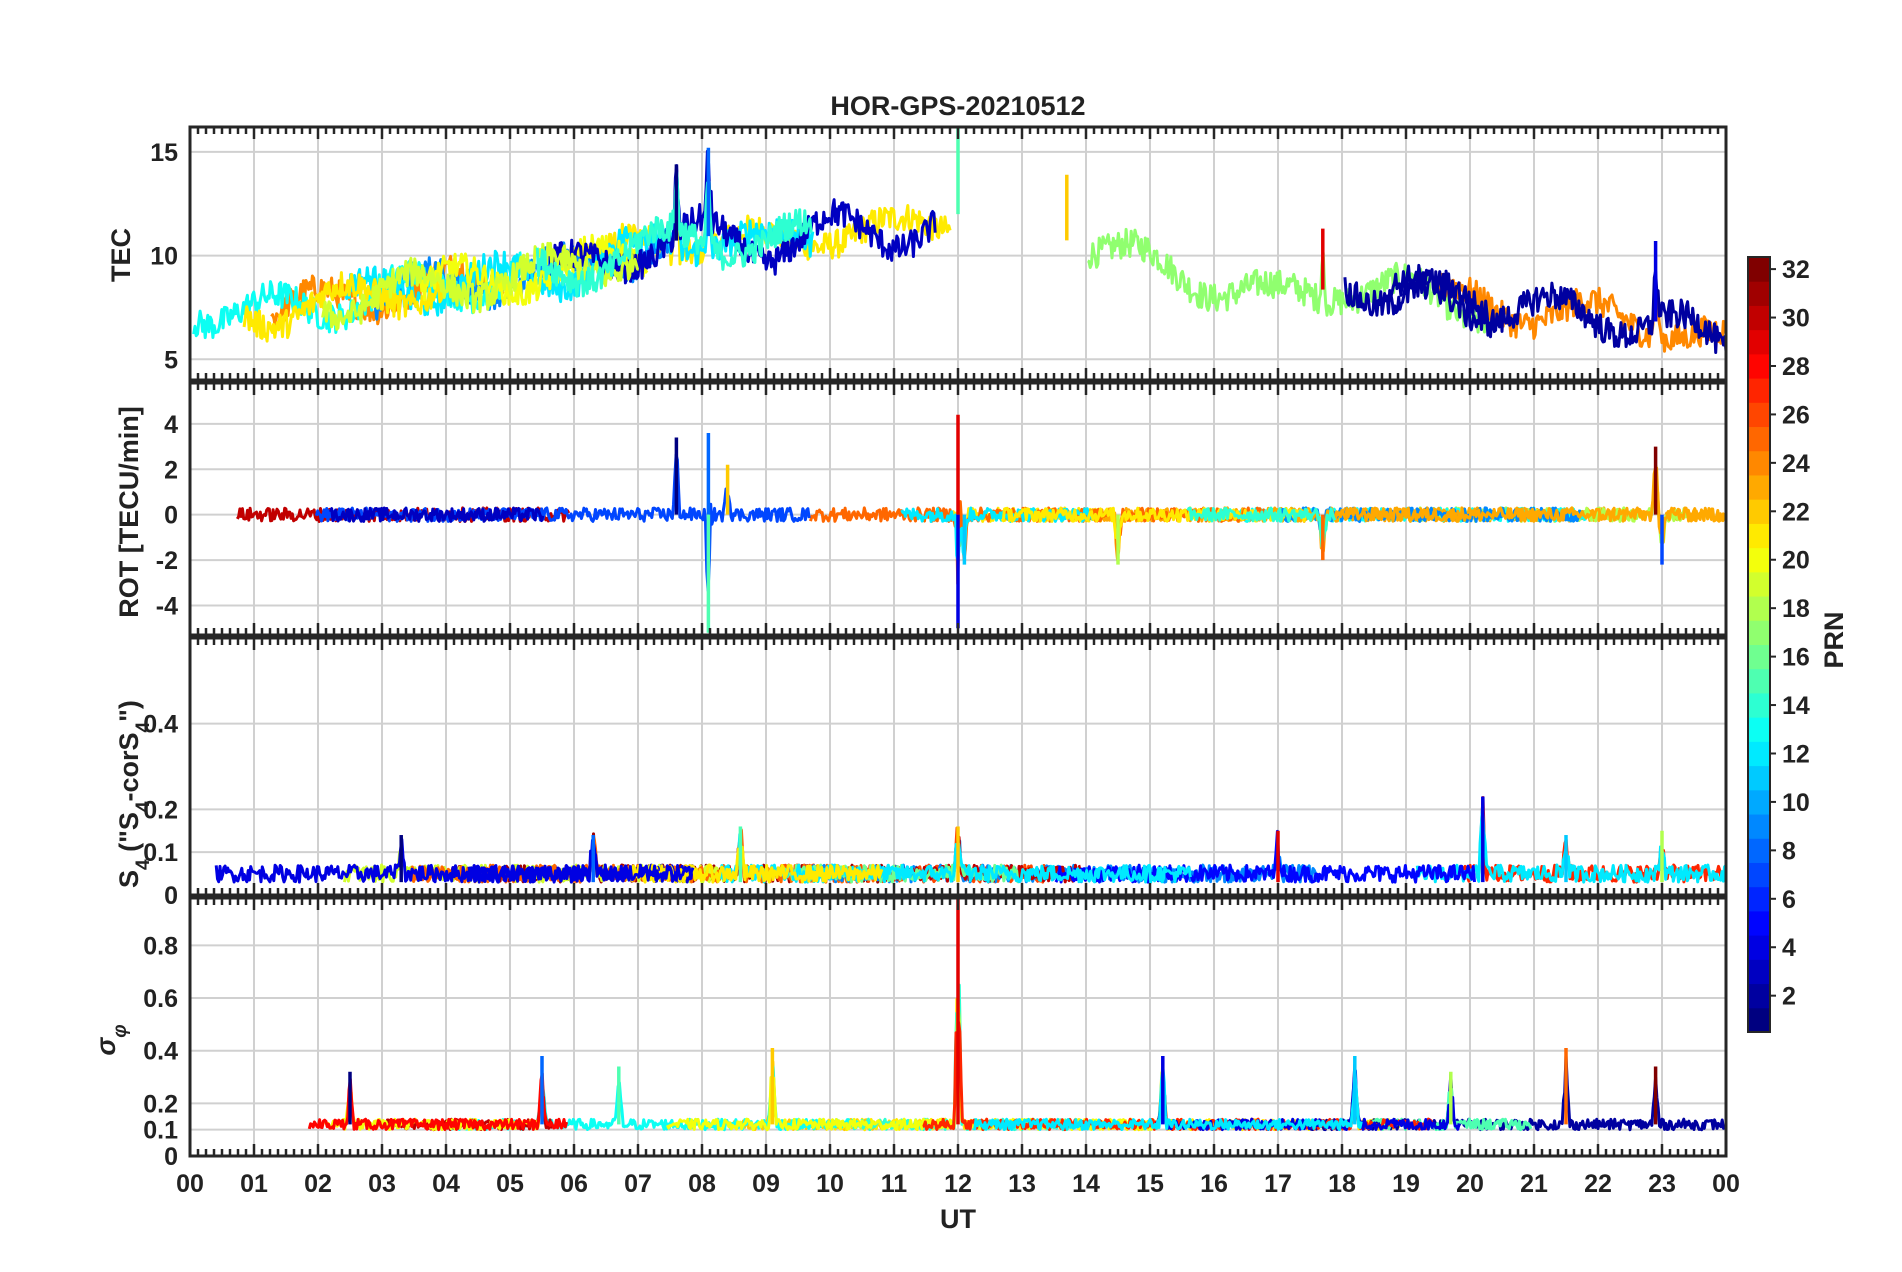  I want to click on x-tick-label: 23, so click(1662, 1184).